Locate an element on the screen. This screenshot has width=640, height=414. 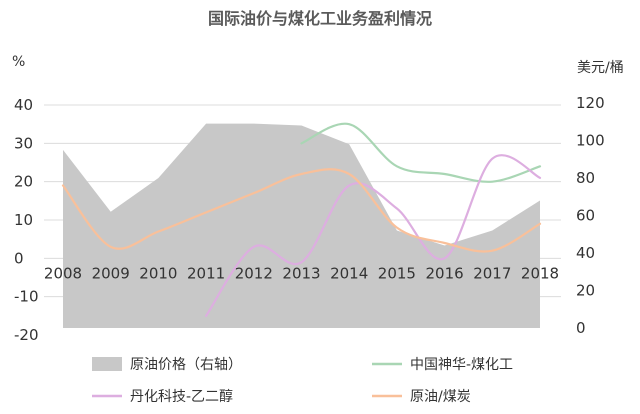
left-tick-label: 40 is located at coordinates (23, 105).